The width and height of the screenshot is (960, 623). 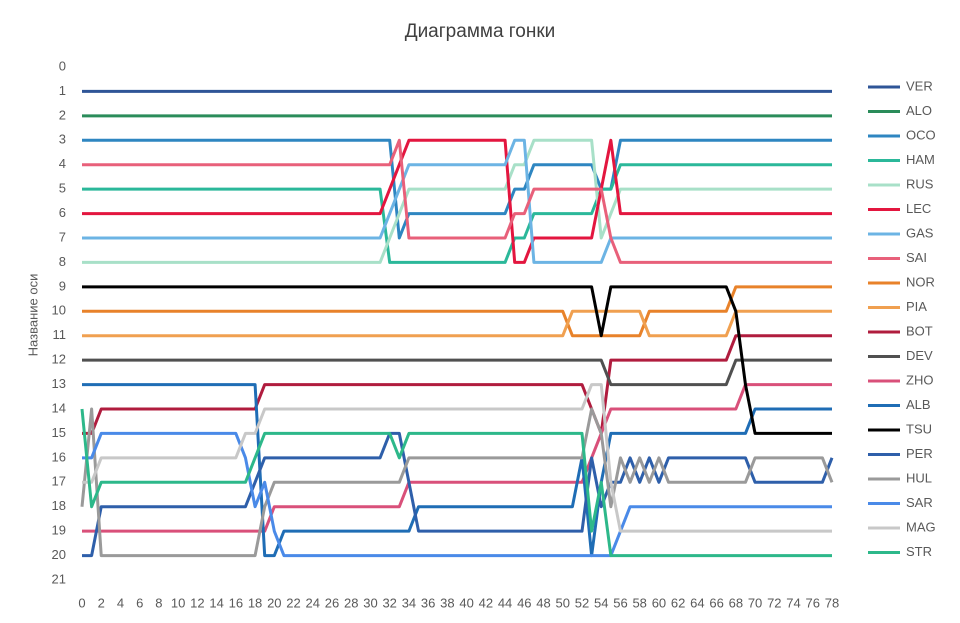 What do you see at coordinates (697, 602) in the screenshot?
I see `x-tick-label: 64` at bounding box center [697, 602].